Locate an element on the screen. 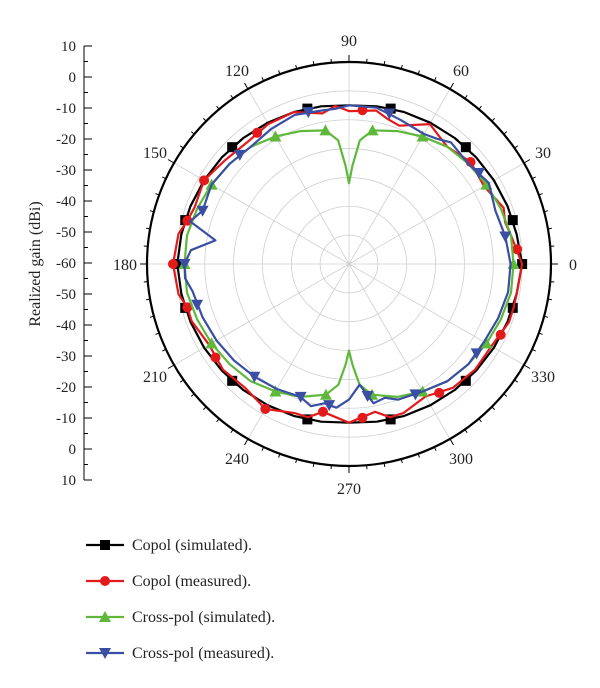 The image size is (600, 688). angle-tick-label: 330 is located at coordinates (543, 377).